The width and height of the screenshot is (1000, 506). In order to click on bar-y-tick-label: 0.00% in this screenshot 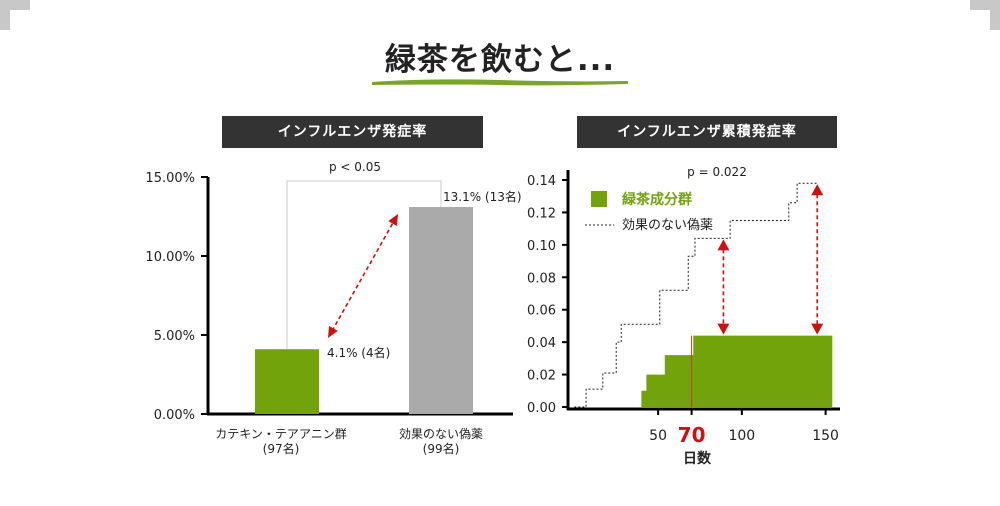, I will do `click(174, 415)`.